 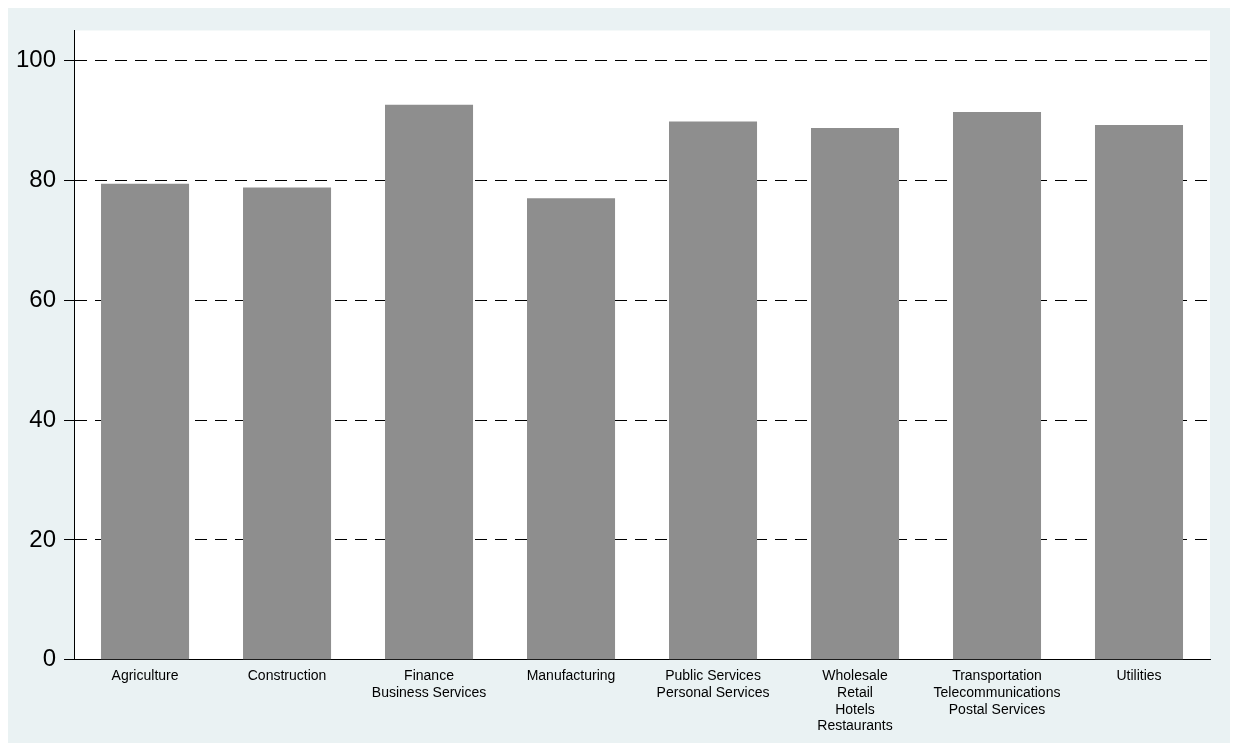 I want to click on x-tick-label: Agriculture, so click(x=145, y=675).